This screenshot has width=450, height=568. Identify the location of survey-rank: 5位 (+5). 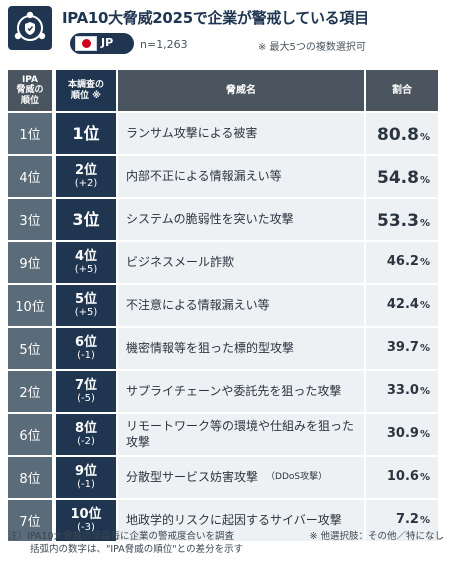
(86, 305).